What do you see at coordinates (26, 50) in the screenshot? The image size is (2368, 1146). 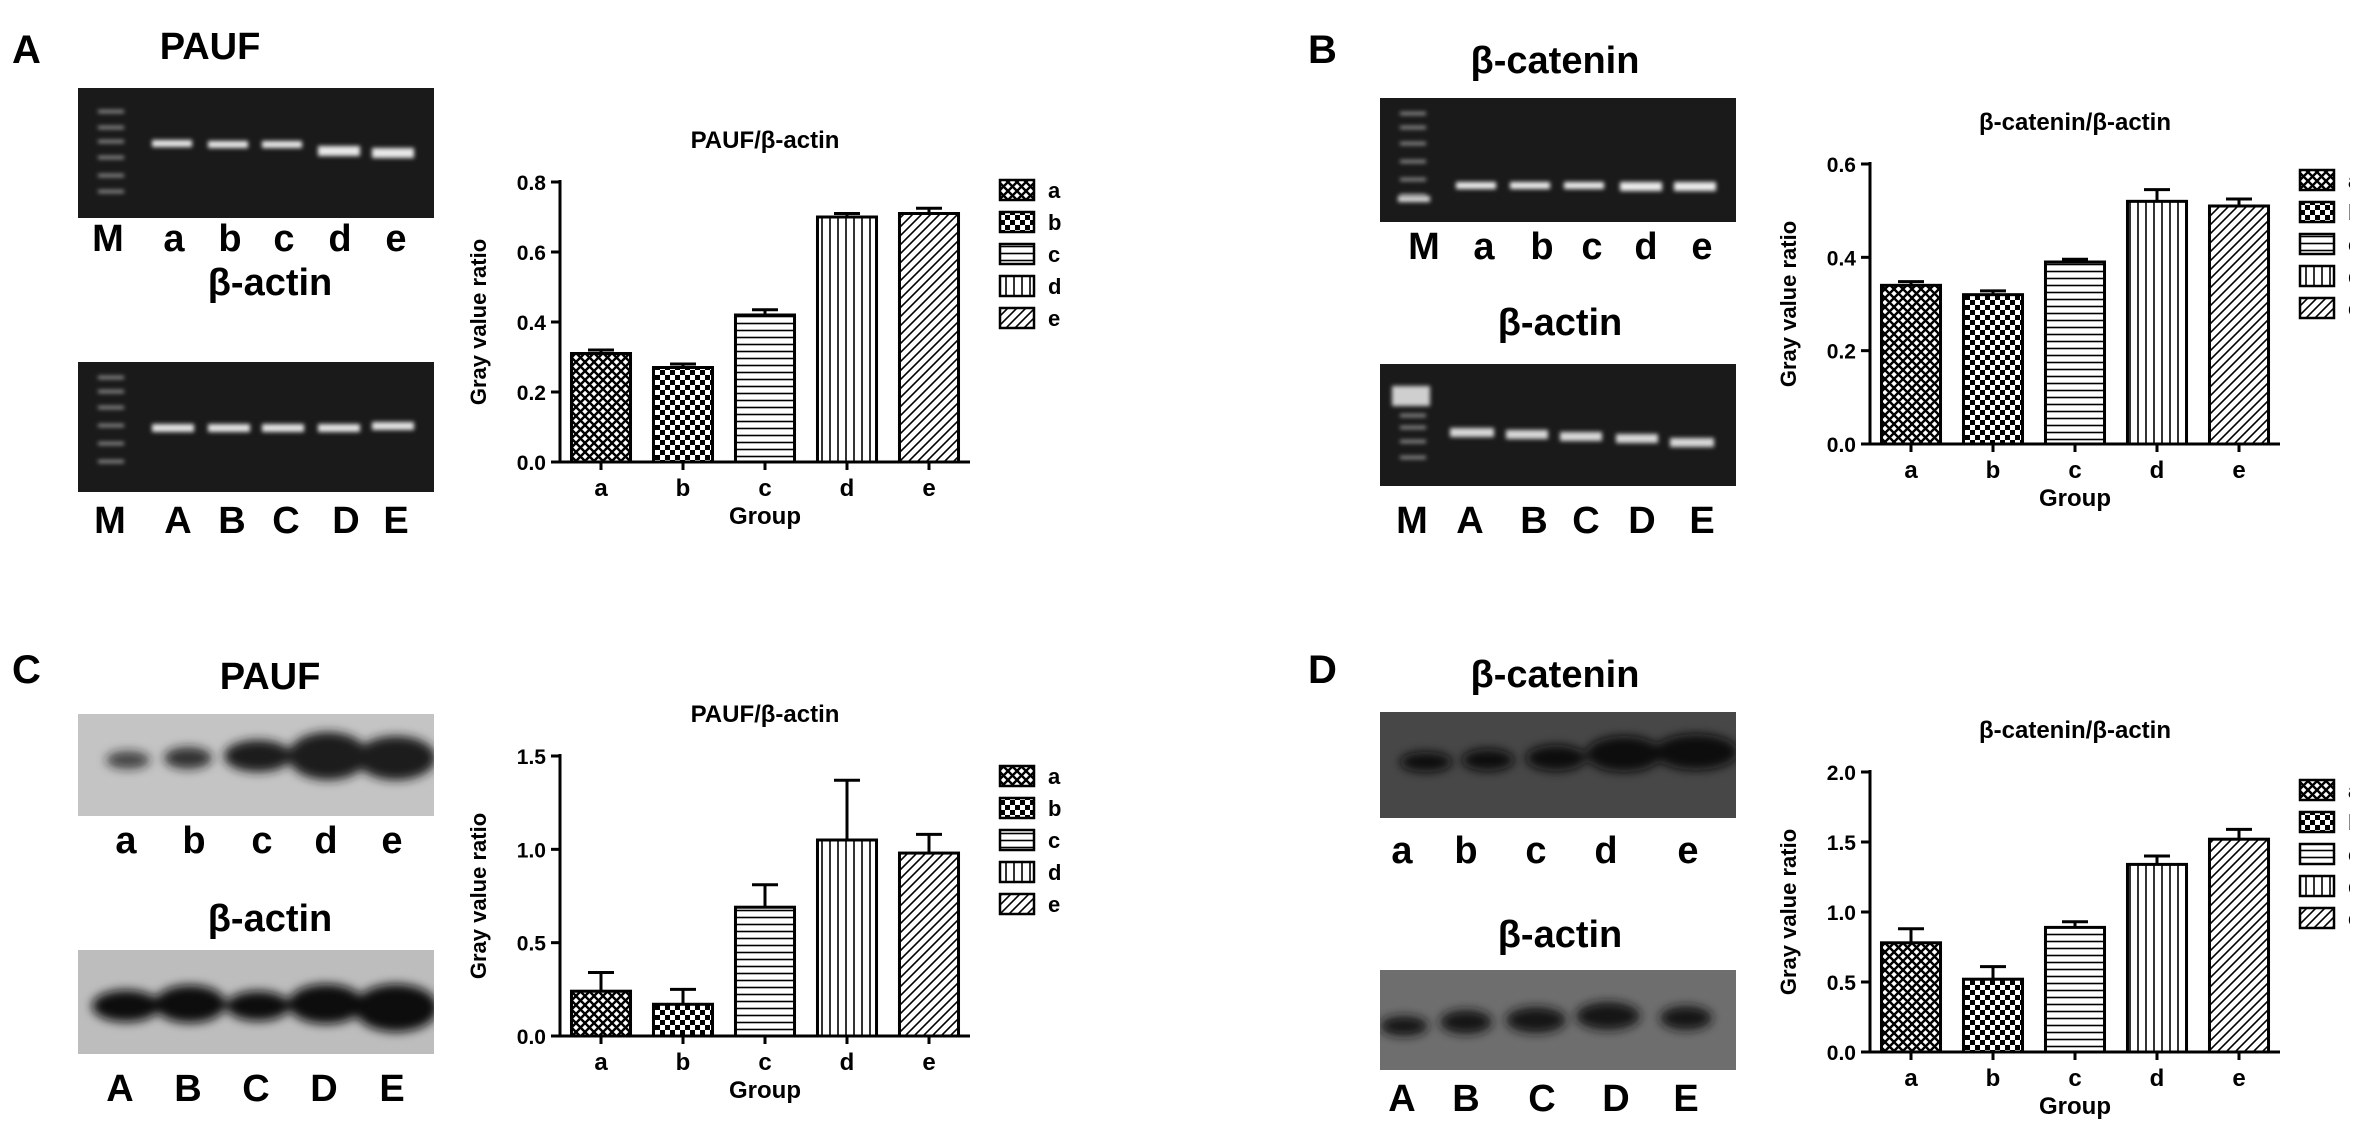 I see `panel-letter: A` at bounding box center [26, 50].